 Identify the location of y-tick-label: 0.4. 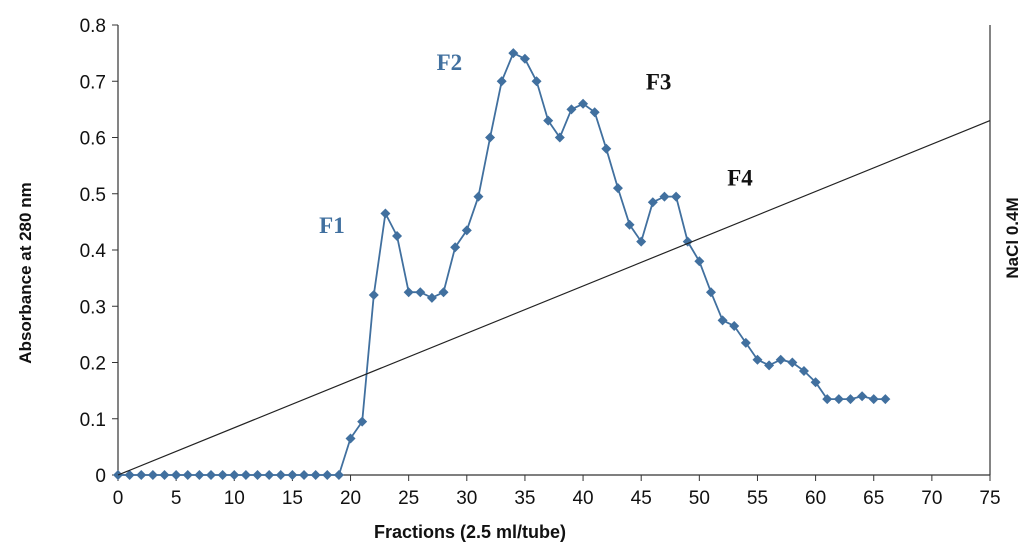
(93, 251).